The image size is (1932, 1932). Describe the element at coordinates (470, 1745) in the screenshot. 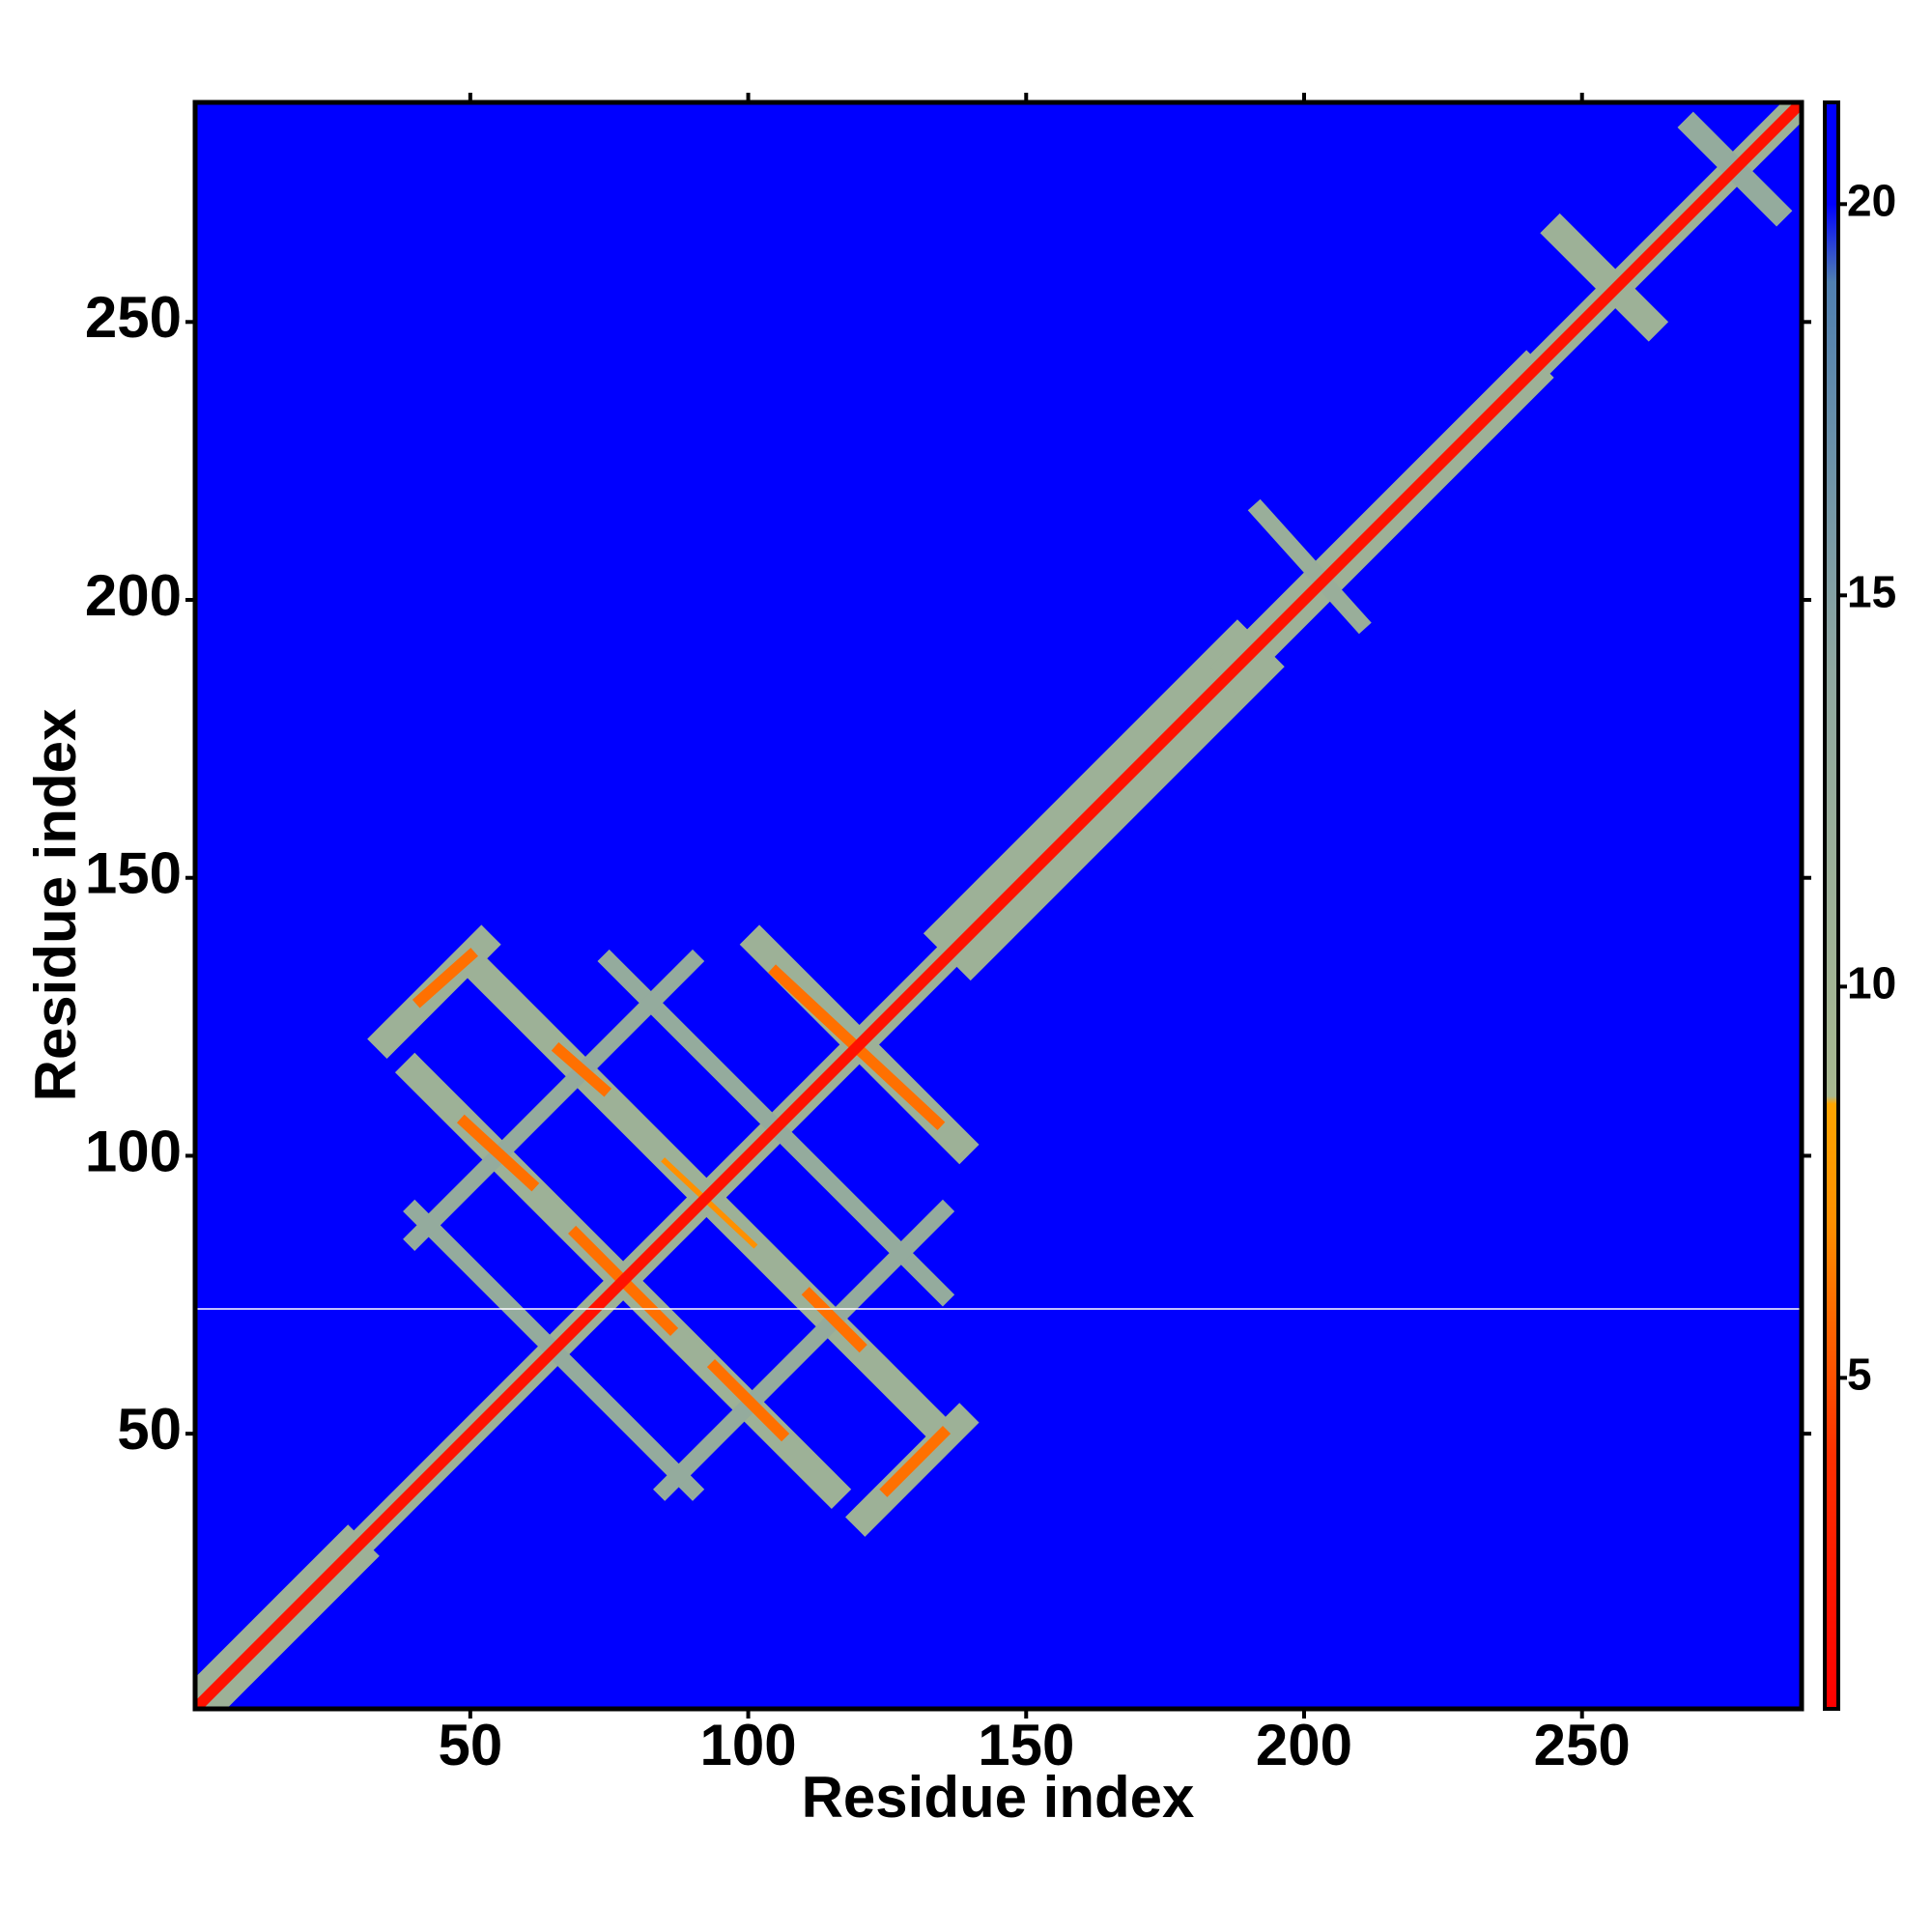

I see `x-tick-label: 50` at that location.